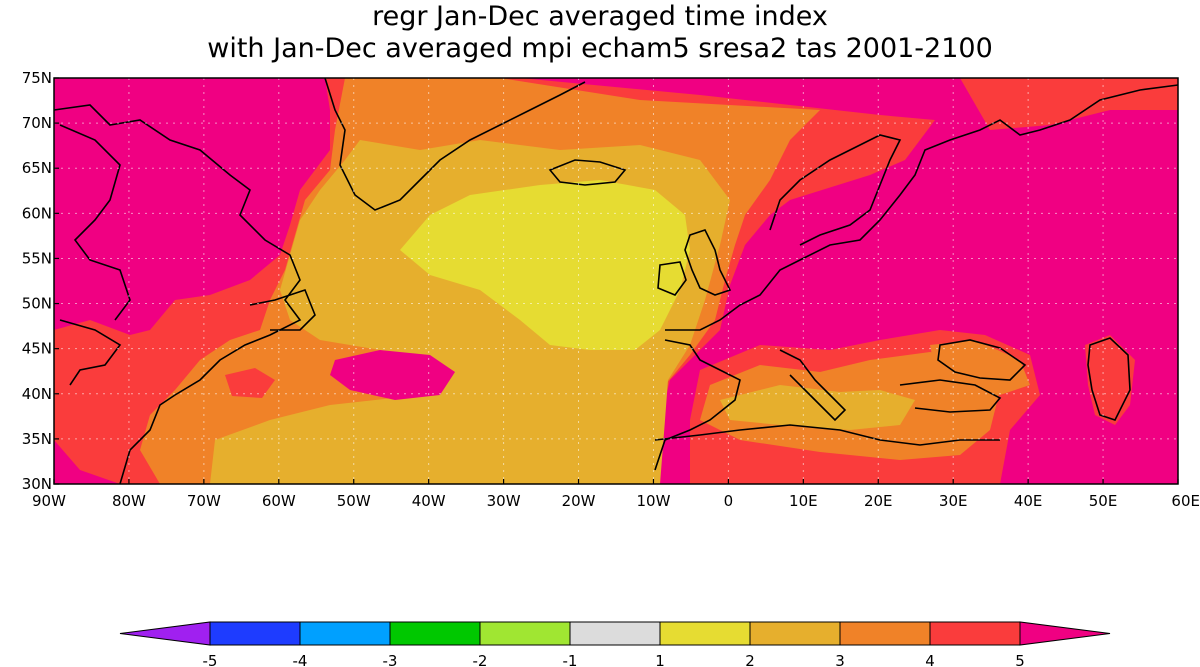 The height and width of the screenshot is (667, 1200). Describe the element at coordinates (392, 375) in the screenshot. I see `field-gt5-offshore` at that location.